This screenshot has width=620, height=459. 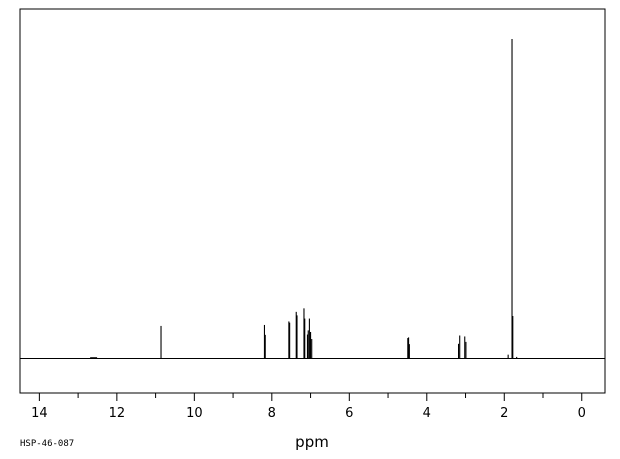 What do you see at coordinates (349, 413) in the screenshot?
I see `x-tick-label: 6` at bounding box center [349, 413].